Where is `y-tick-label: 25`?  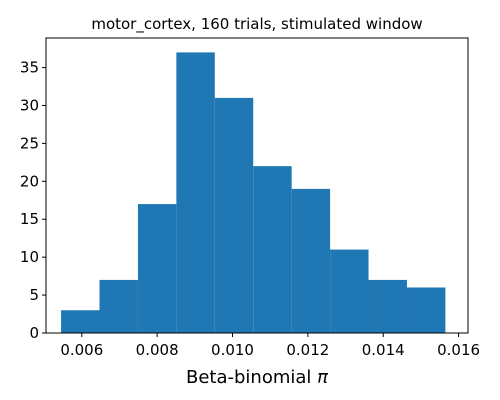
y-tick-label: 25 is located at coordinates (29, 143).